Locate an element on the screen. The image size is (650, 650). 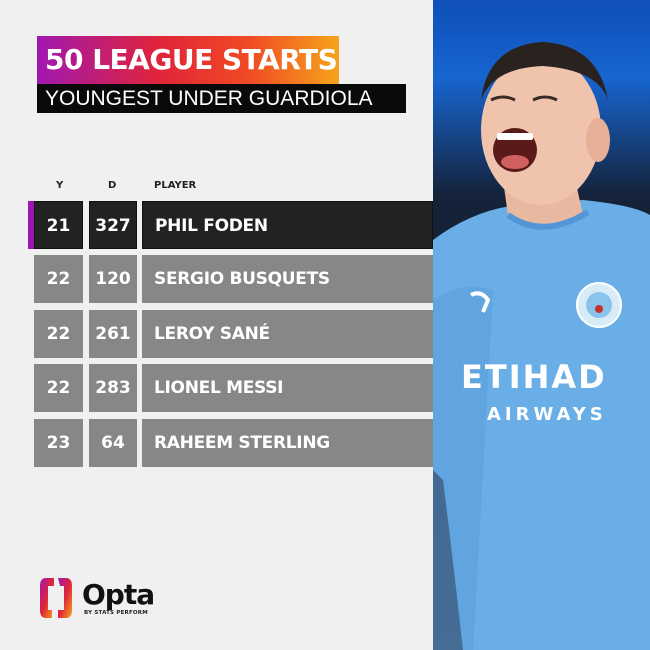
table-row: 22 261 LEROY SANÉ is located at coordinates (230, 334).